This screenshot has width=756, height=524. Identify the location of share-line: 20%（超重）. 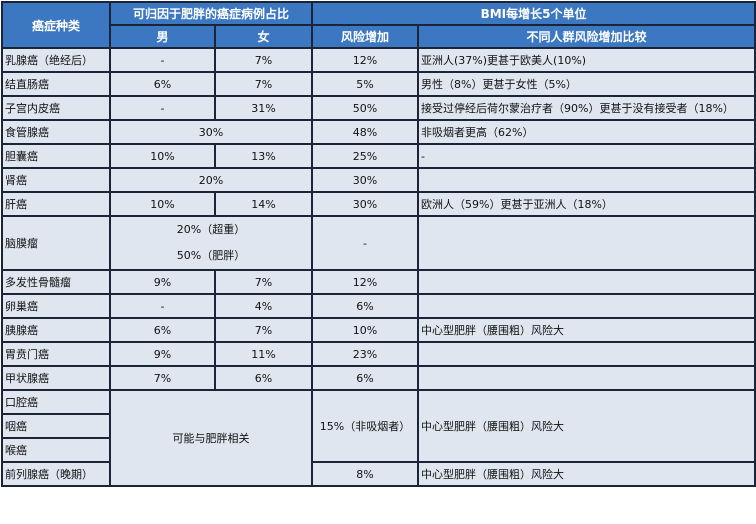
(211, 229).